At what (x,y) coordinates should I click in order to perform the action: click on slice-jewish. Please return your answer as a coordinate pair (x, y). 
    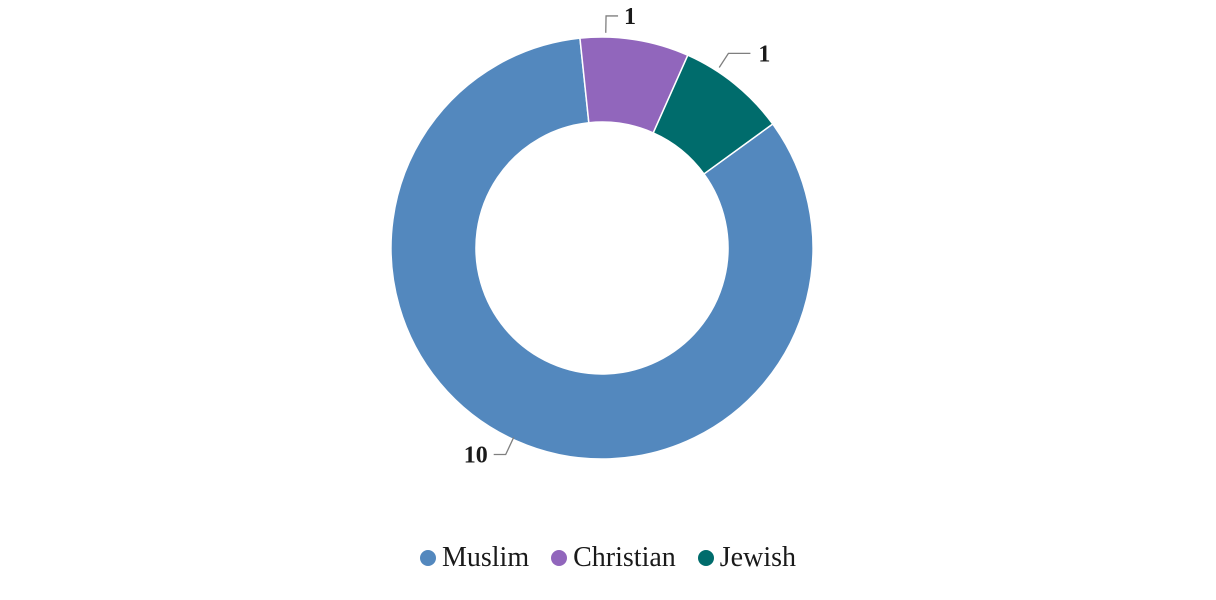
    Looking at the image, I should click on (713, 114).